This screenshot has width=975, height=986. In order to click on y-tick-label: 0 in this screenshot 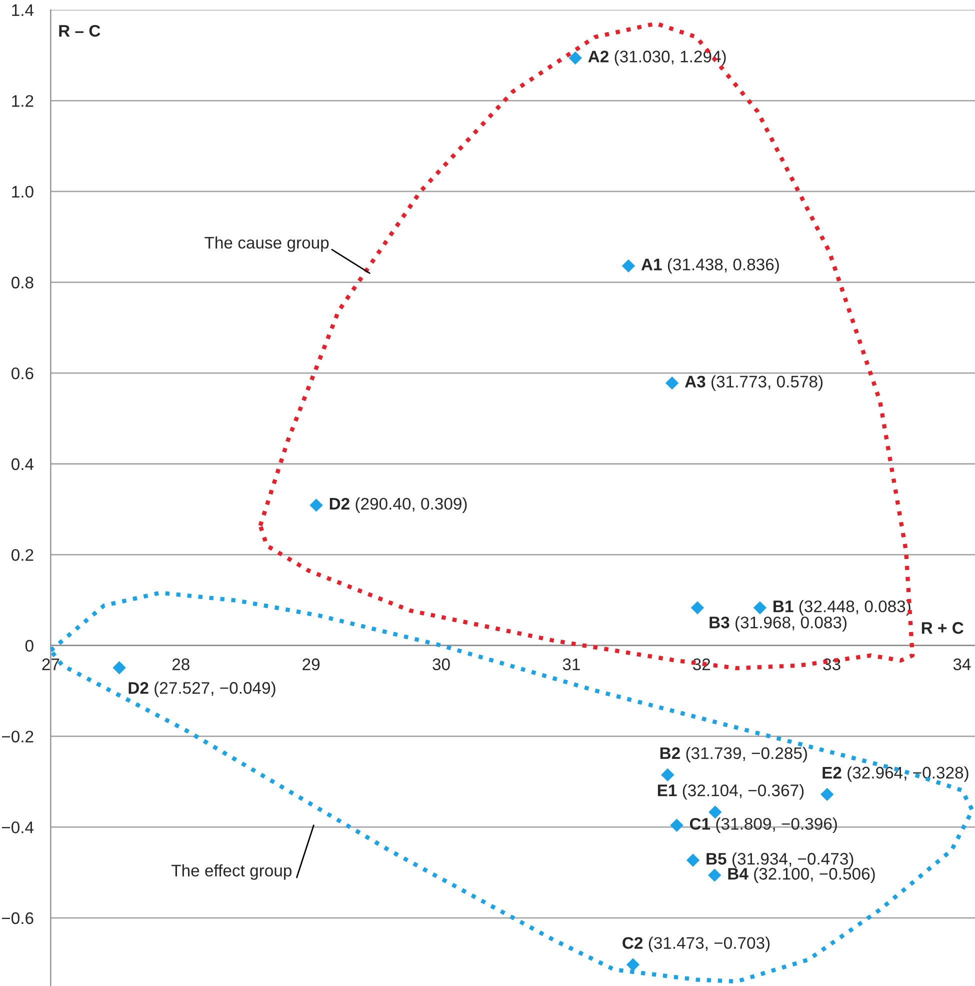, I will do `click(29, 646)`.